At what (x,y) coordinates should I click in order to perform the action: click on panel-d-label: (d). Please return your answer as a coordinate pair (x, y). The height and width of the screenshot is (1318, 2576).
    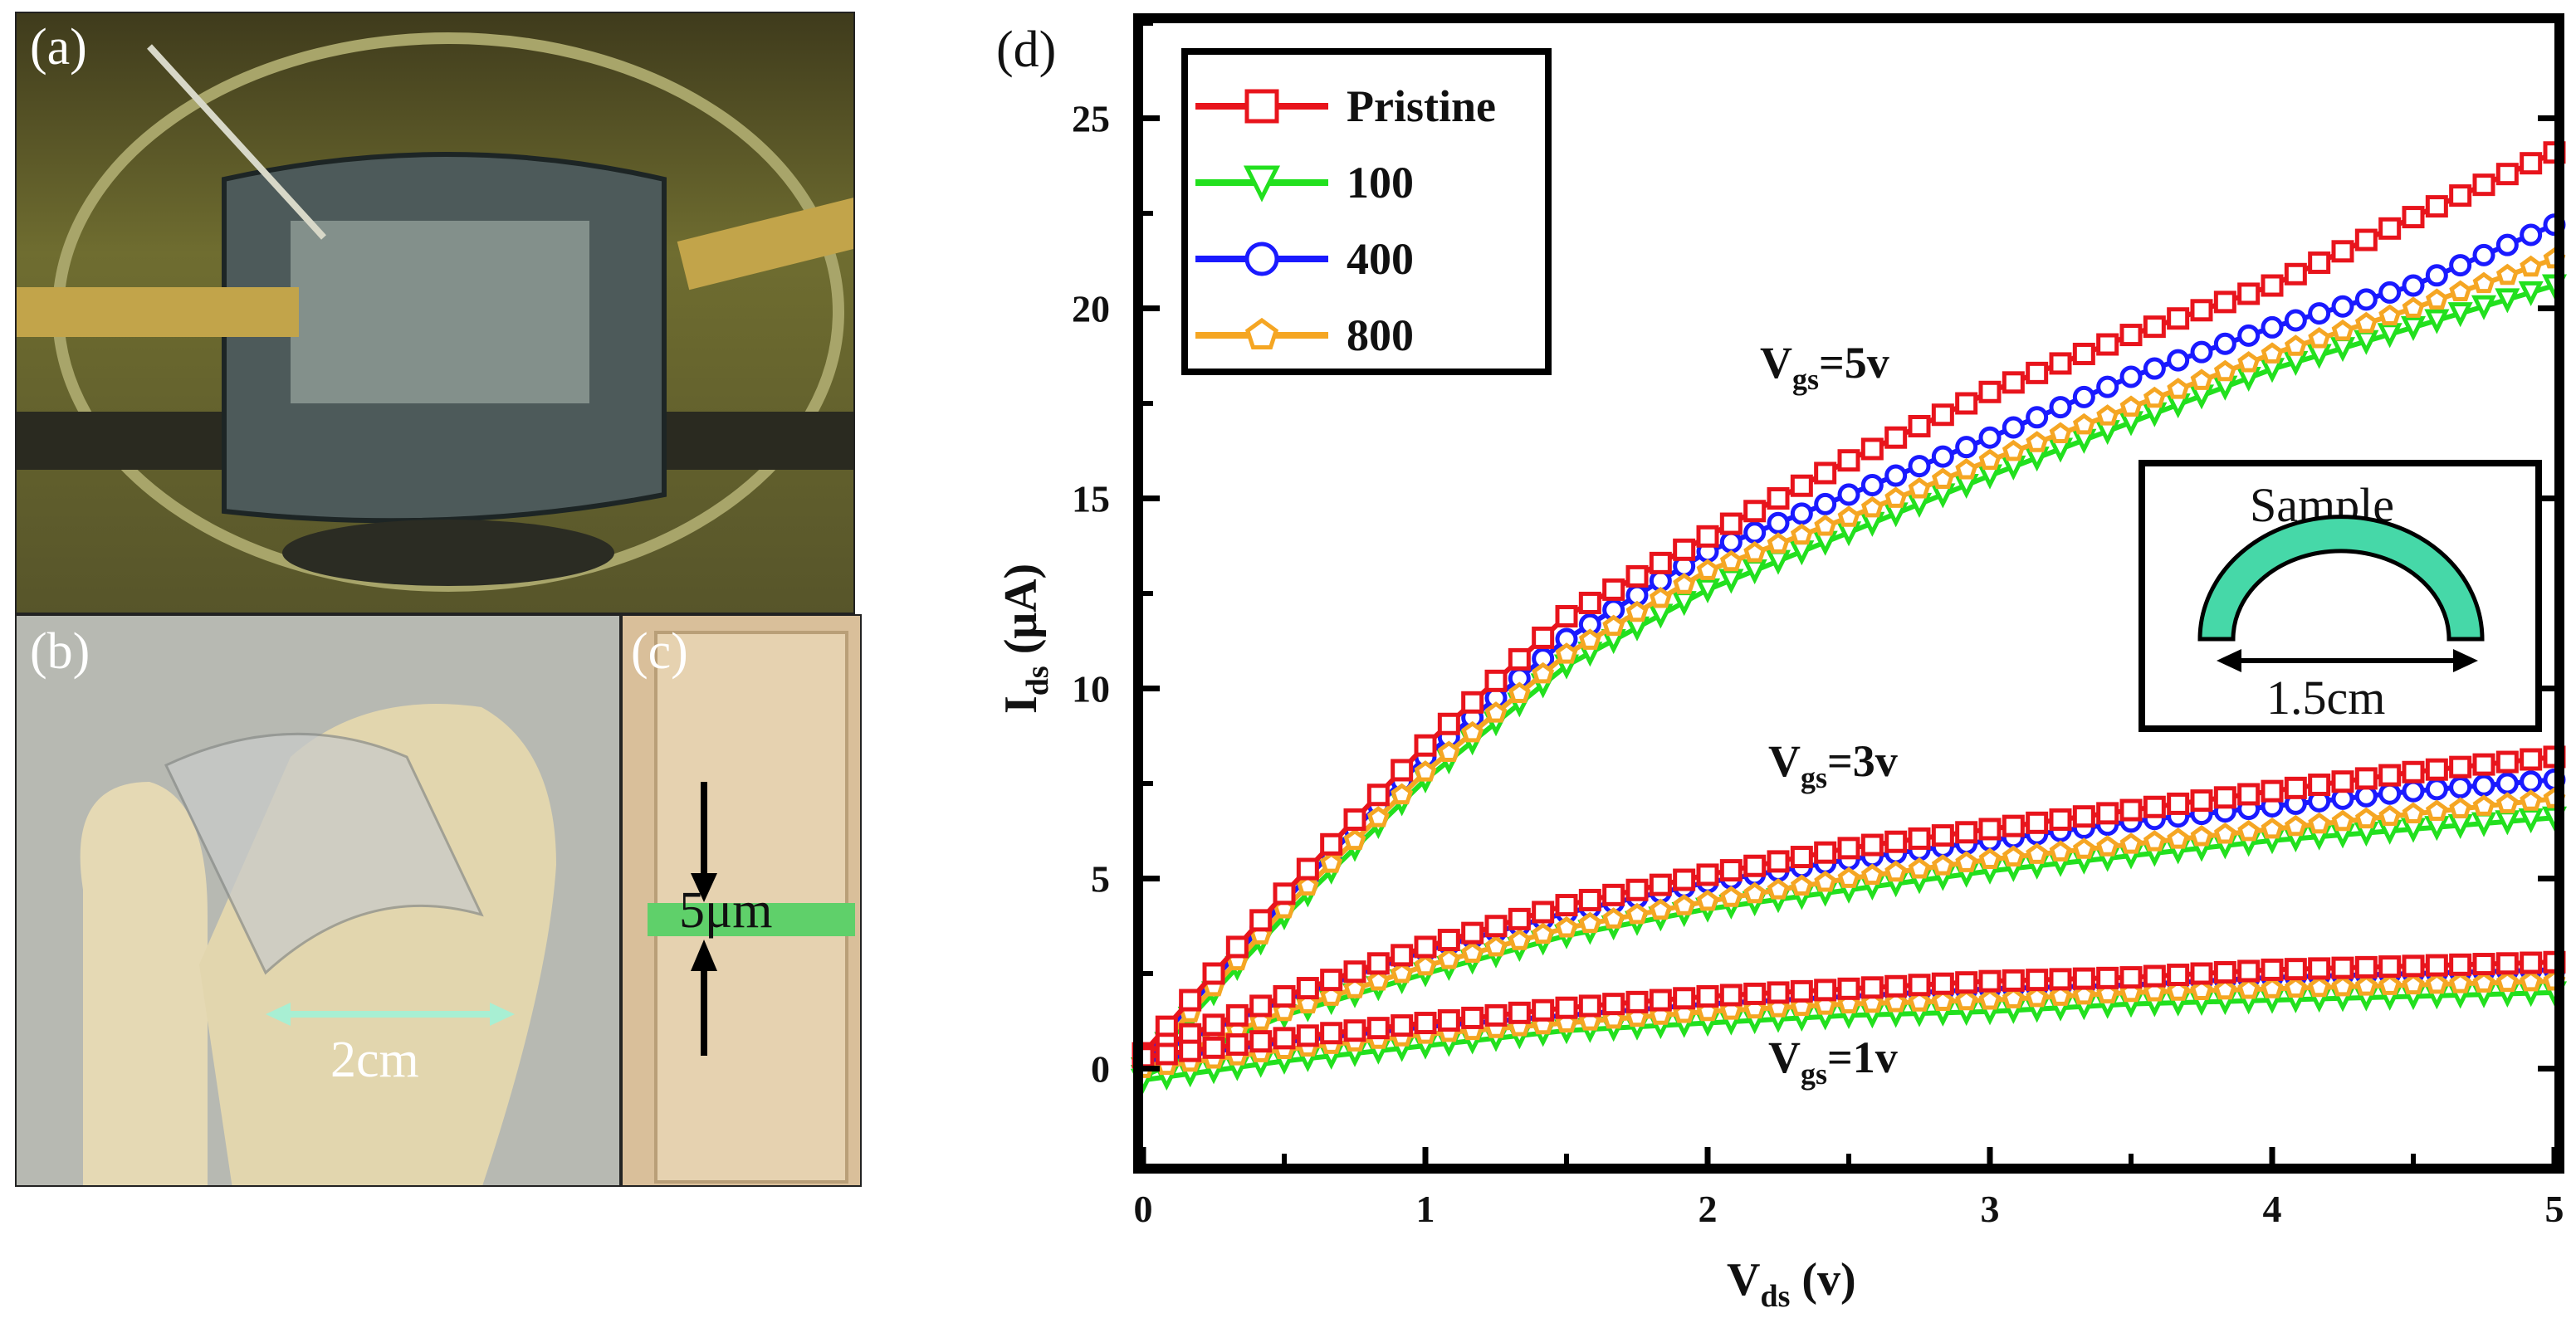
    Looking at the image, I should click on (1026, 50).